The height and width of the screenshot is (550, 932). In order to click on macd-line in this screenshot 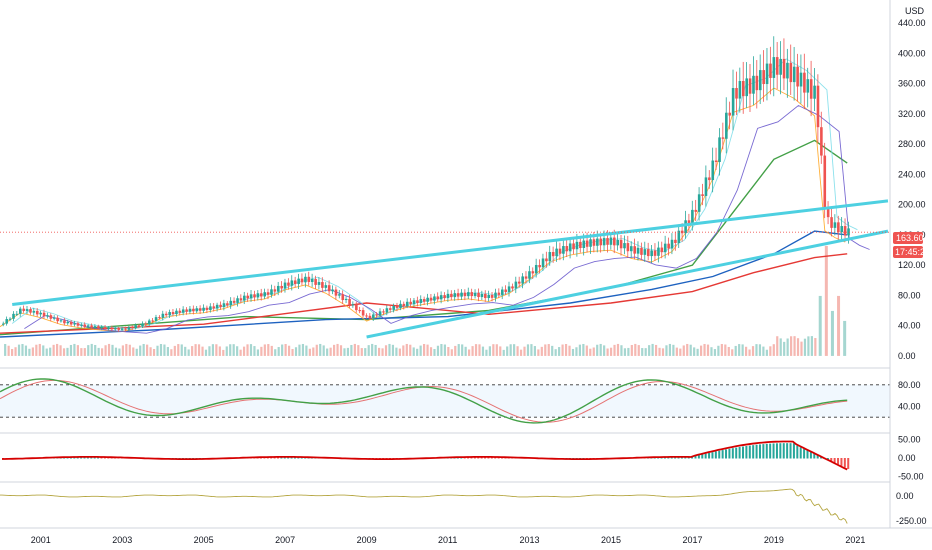, I will do `click(425, 455)`.